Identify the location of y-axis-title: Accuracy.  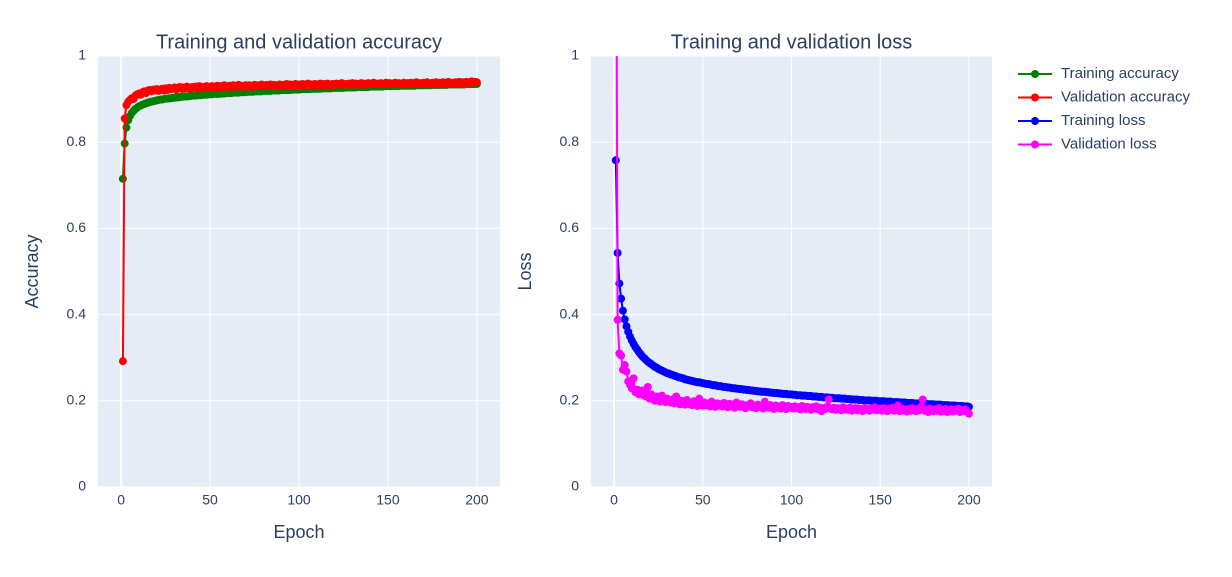
(32, 271).